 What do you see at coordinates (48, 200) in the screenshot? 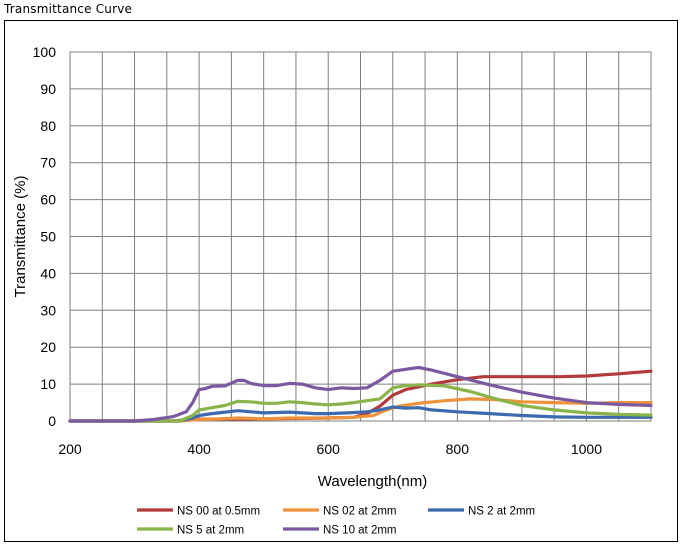
I see `y-tick-label: 60` at bounding box center [48, 200].